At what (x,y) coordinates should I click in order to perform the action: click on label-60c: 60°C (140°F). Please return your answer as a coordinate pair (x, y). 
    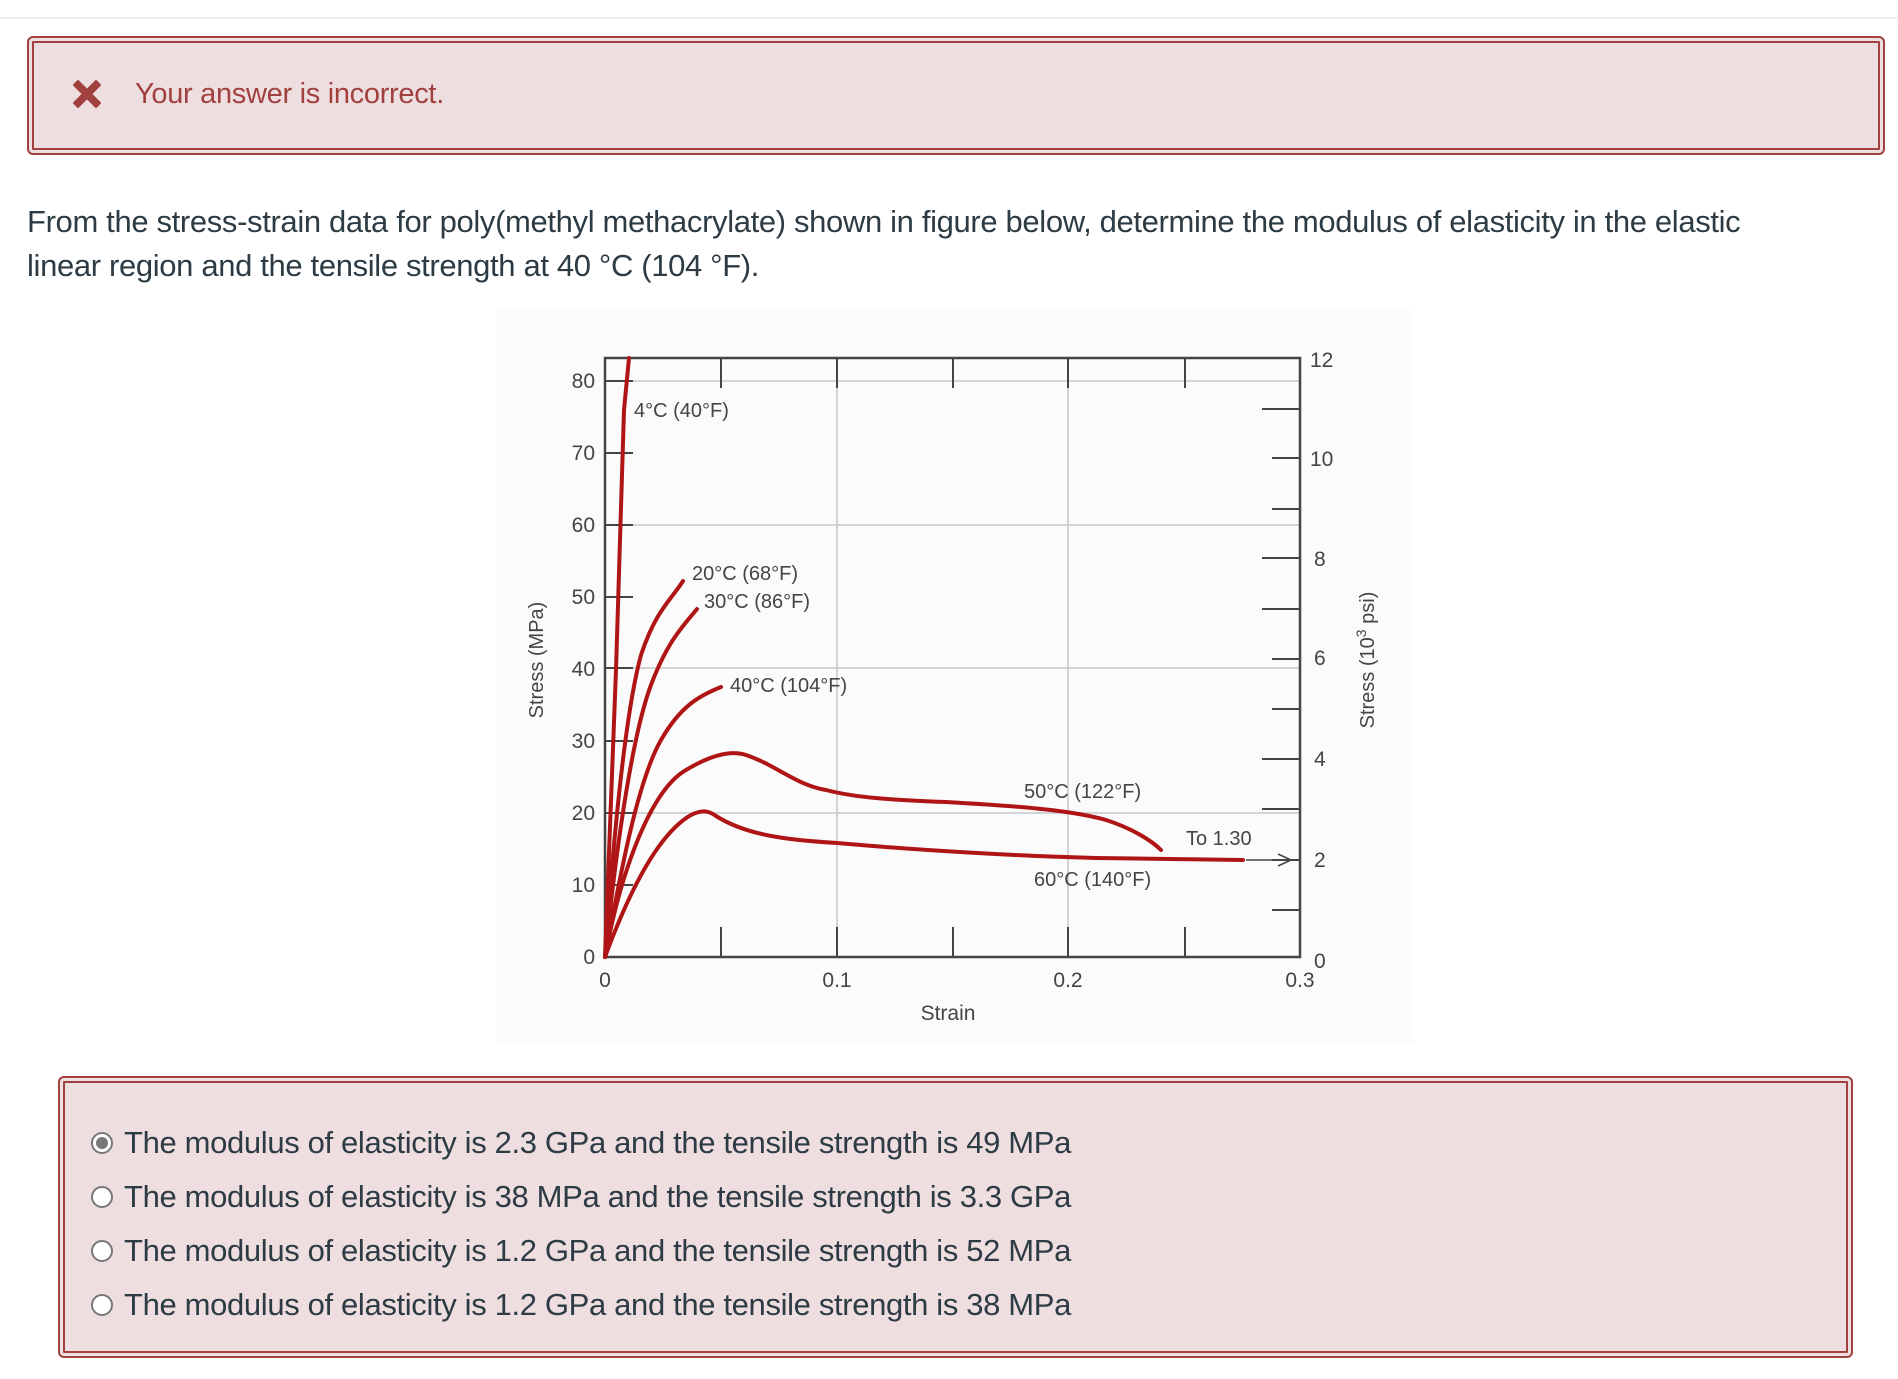
    Looking at the image, I should click on (1092, 880).